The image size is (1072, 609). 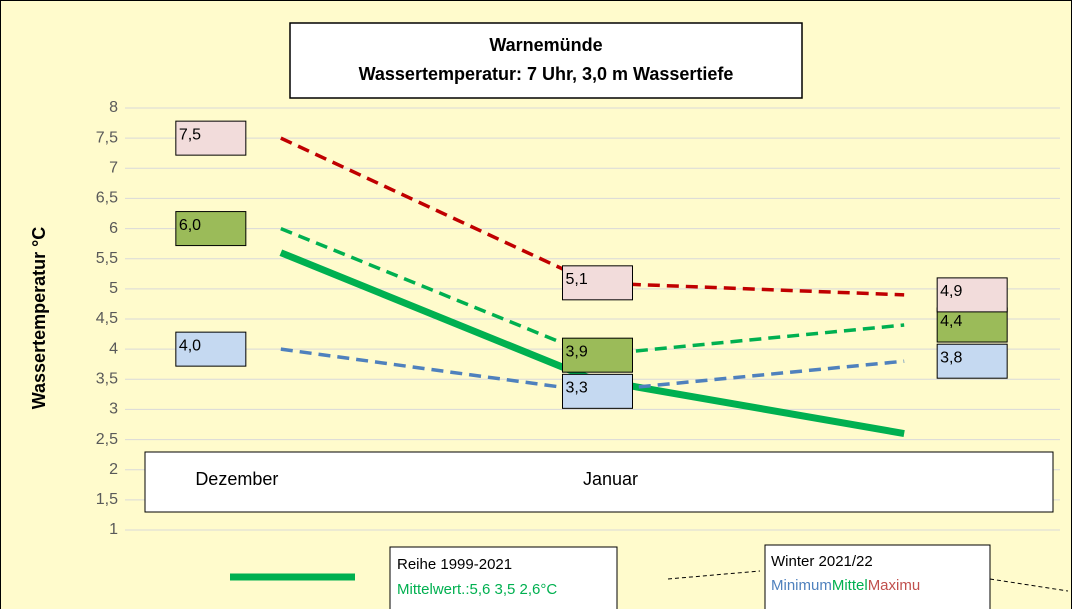 I want to click on legend-entries: MinimumMittelMaximu, so click(x=845, y=585).